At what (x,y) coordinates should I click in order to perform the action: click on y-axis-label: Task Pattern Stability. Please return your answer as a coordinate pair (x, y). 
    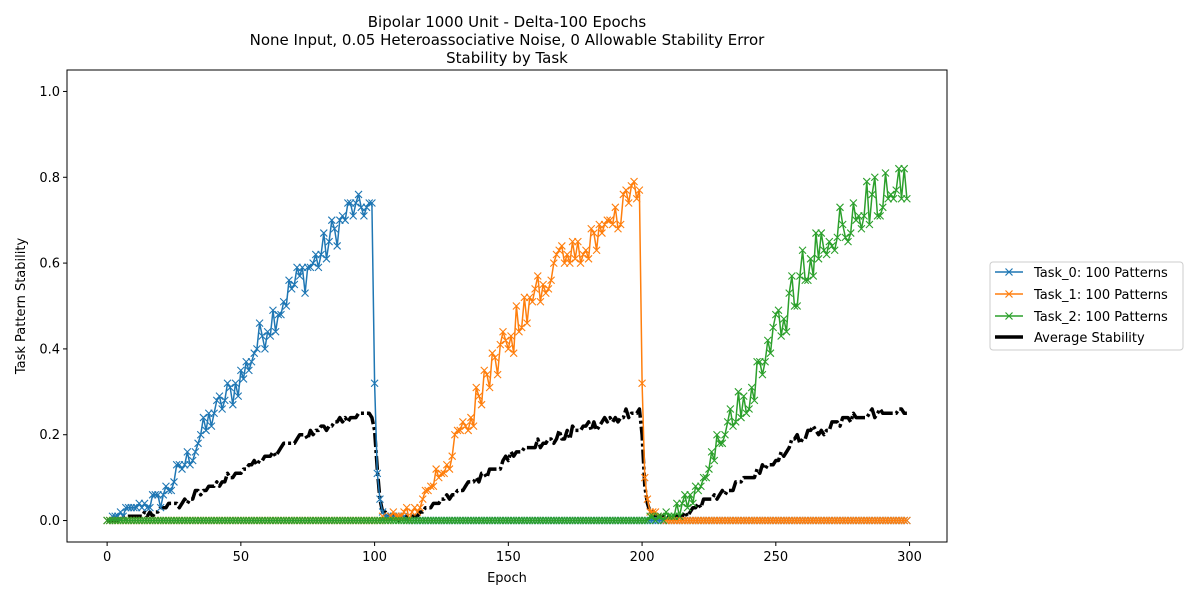
    Looking at the image, I should click on (21, 307).